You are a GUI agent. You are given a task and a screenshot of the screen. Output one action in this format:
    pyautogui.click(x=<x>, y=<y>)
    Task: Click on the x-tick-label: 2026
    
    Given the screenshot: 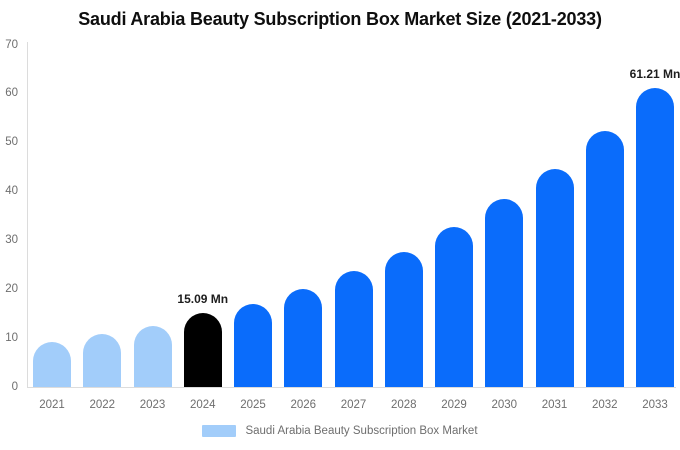 What is the action you would take?
    pyautogui.click(x=303, y=405)
    